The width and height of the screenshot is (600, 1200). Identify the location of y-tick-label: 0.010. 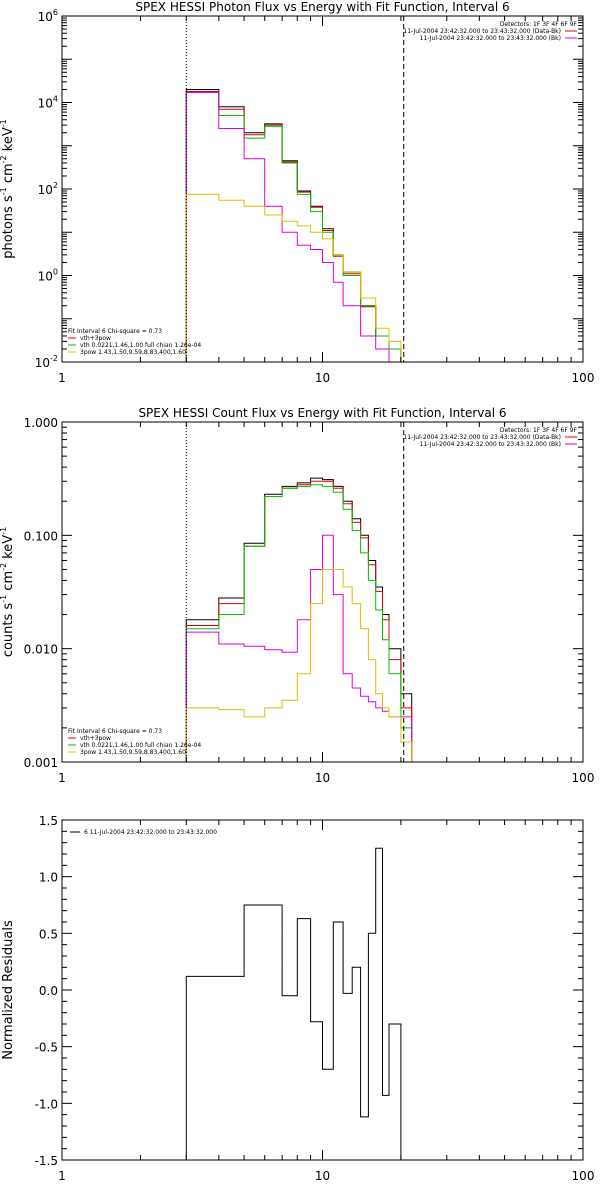
(41, 650).